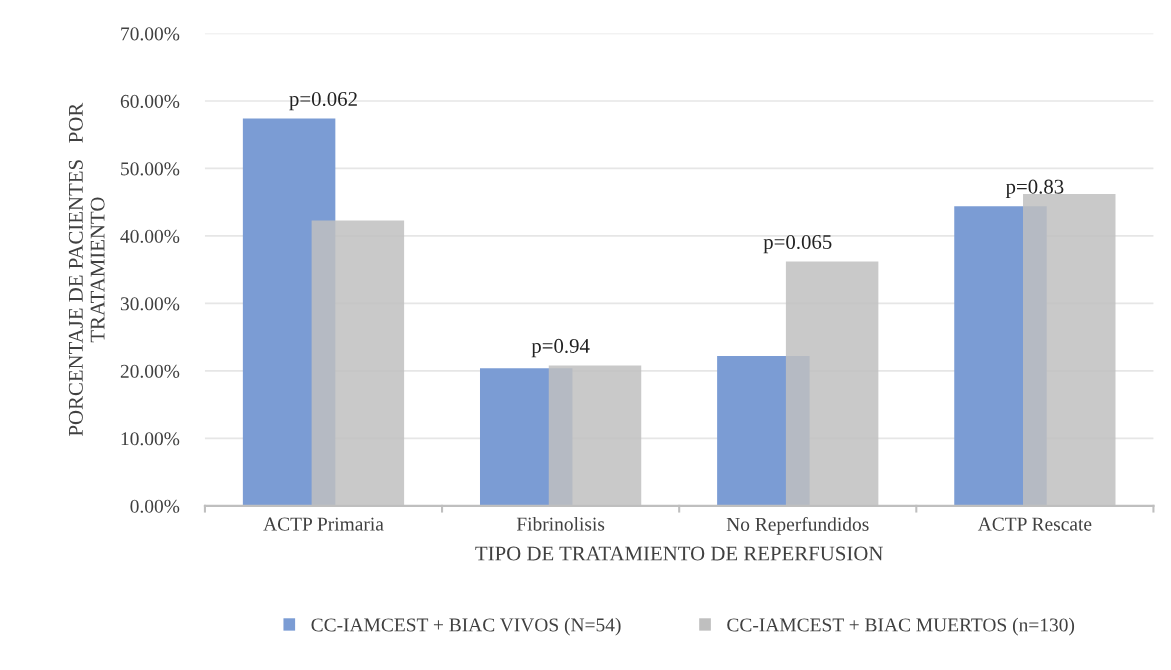 Image resolution: width=1171 pixels, height=670 pixels. What do you see at coordinates (150, 34) in the screenshot?
I see `y-tick-label: 70.00%` at bounding box center [150, 34].